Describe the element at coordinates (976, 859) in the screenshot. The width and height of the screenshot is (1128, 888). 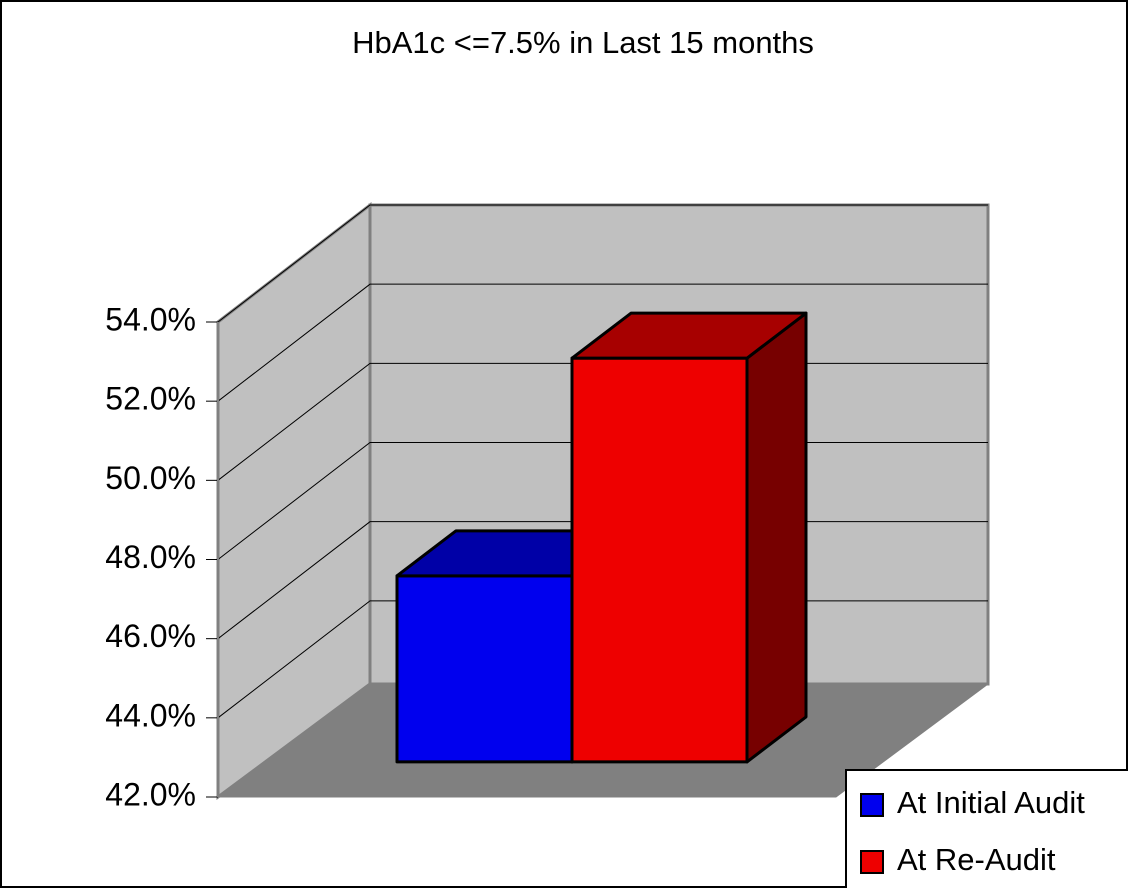
I see `legend-label: At Re-Audit` at that location.